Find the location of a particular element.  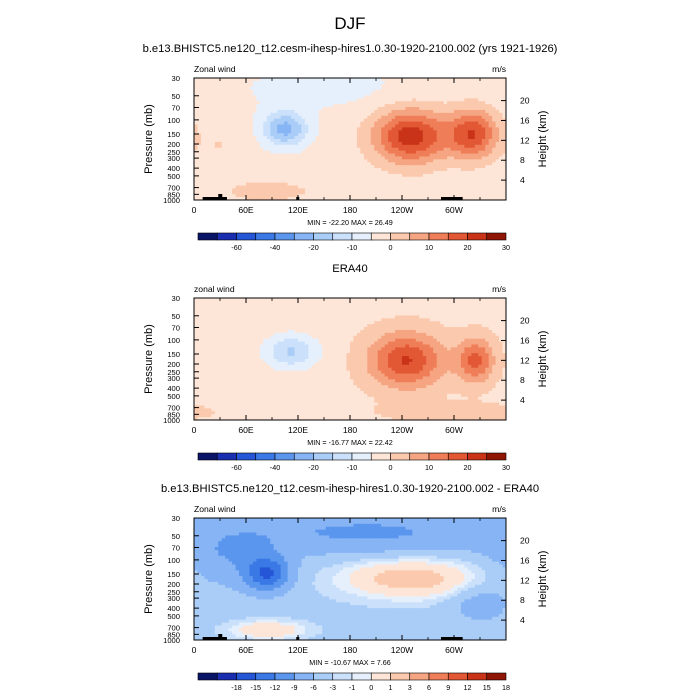

y-axis-right-title: Height (km) is located at coordinates (543, 139).